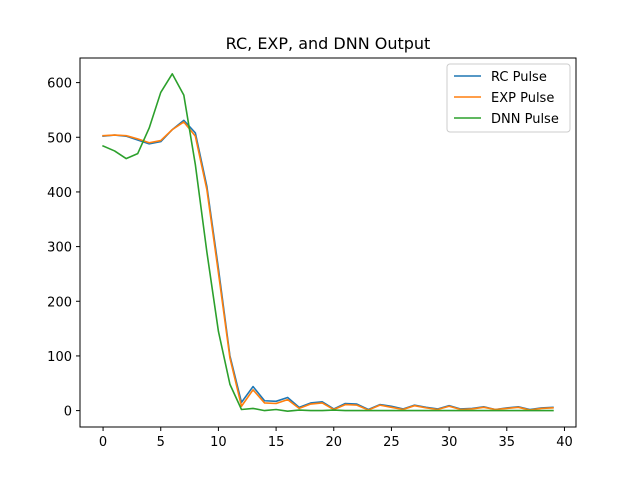 The height and width of the screenshot is (480, 640). What do you see at coordinates (68, 412) in the screenshot?
I see `y-tick-label: 0` at bounding box center [68, 412].